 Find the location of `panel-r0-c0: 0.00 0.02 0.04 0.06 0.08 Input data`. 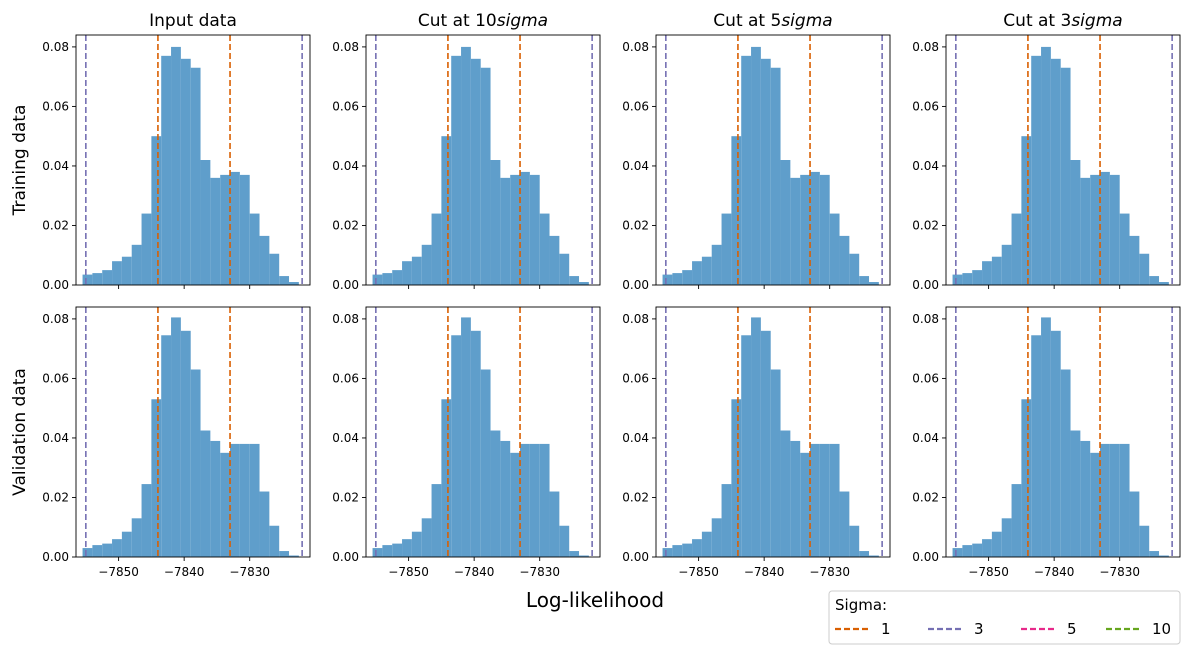

panel-r0-c0: 0.00 0.02 0.04 0.06 0.08 Input data is located at coordinates (176, 151).